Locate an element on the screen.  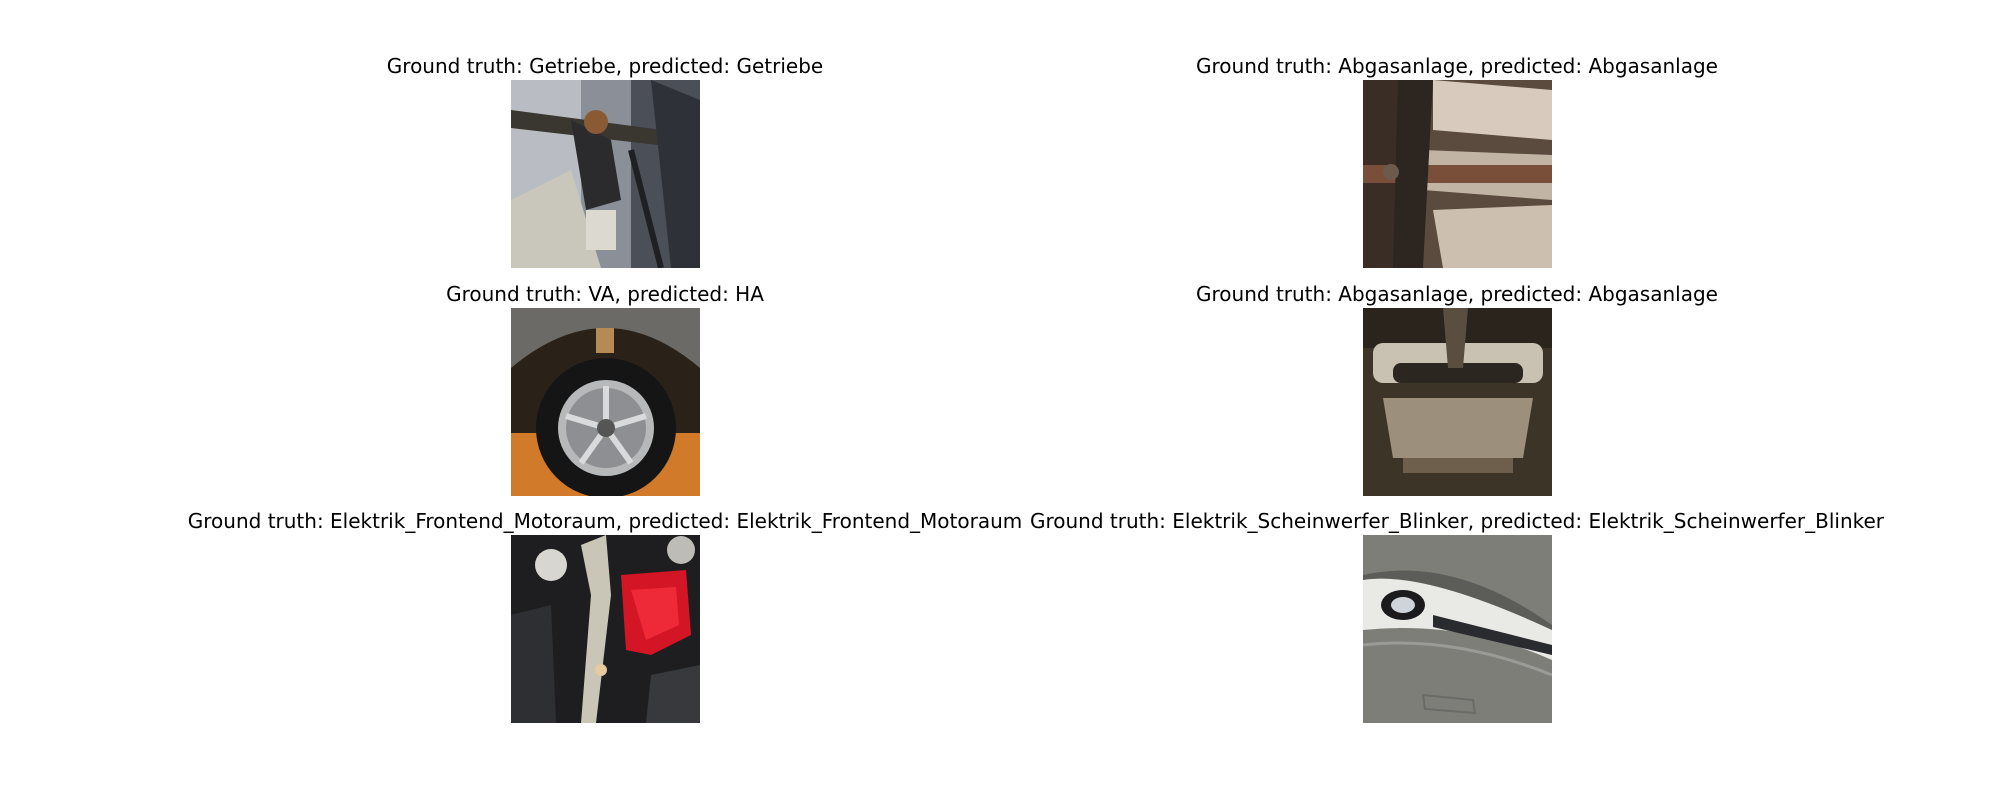
exhaust-underbody-photo is located at coordinates (1457, 174).